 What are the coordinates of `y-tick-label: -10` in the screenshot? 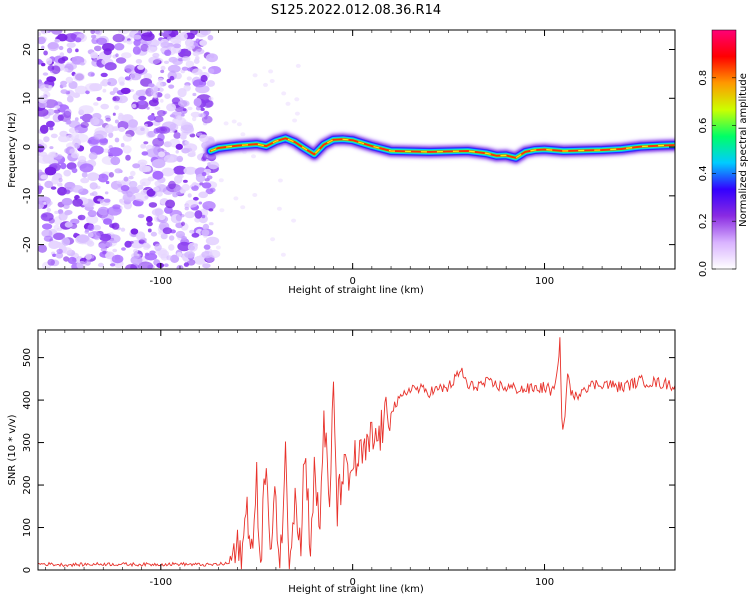 It's located at (27, 196).